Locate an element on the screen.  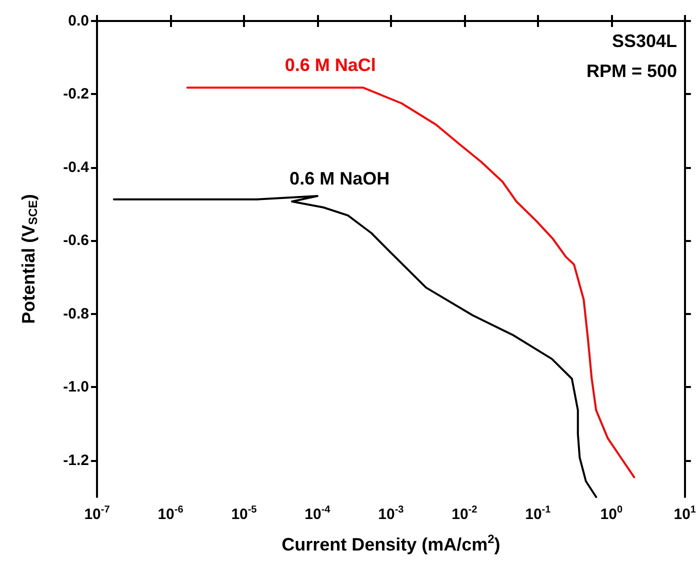
y-tick-label: -1.0 is located at coordinates (76, 387).